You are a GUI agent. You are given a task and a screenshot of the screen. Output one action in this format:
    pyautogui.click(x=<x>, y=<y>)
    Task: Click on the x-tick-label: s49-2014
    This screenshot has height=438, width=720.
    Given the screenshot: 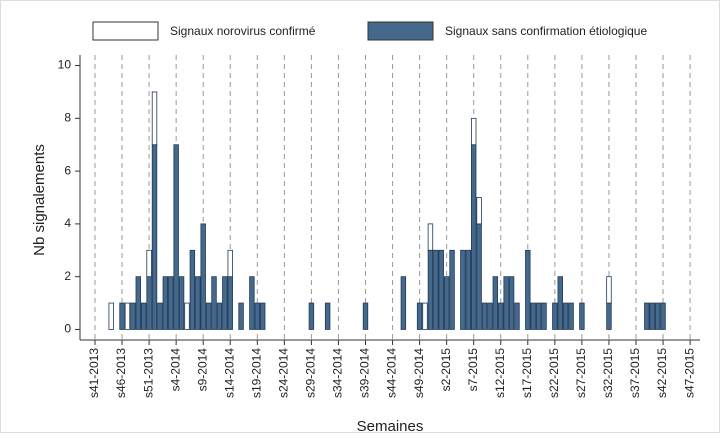 What is the action you would take?
    pyautogui.click(x=419, y=373)
    